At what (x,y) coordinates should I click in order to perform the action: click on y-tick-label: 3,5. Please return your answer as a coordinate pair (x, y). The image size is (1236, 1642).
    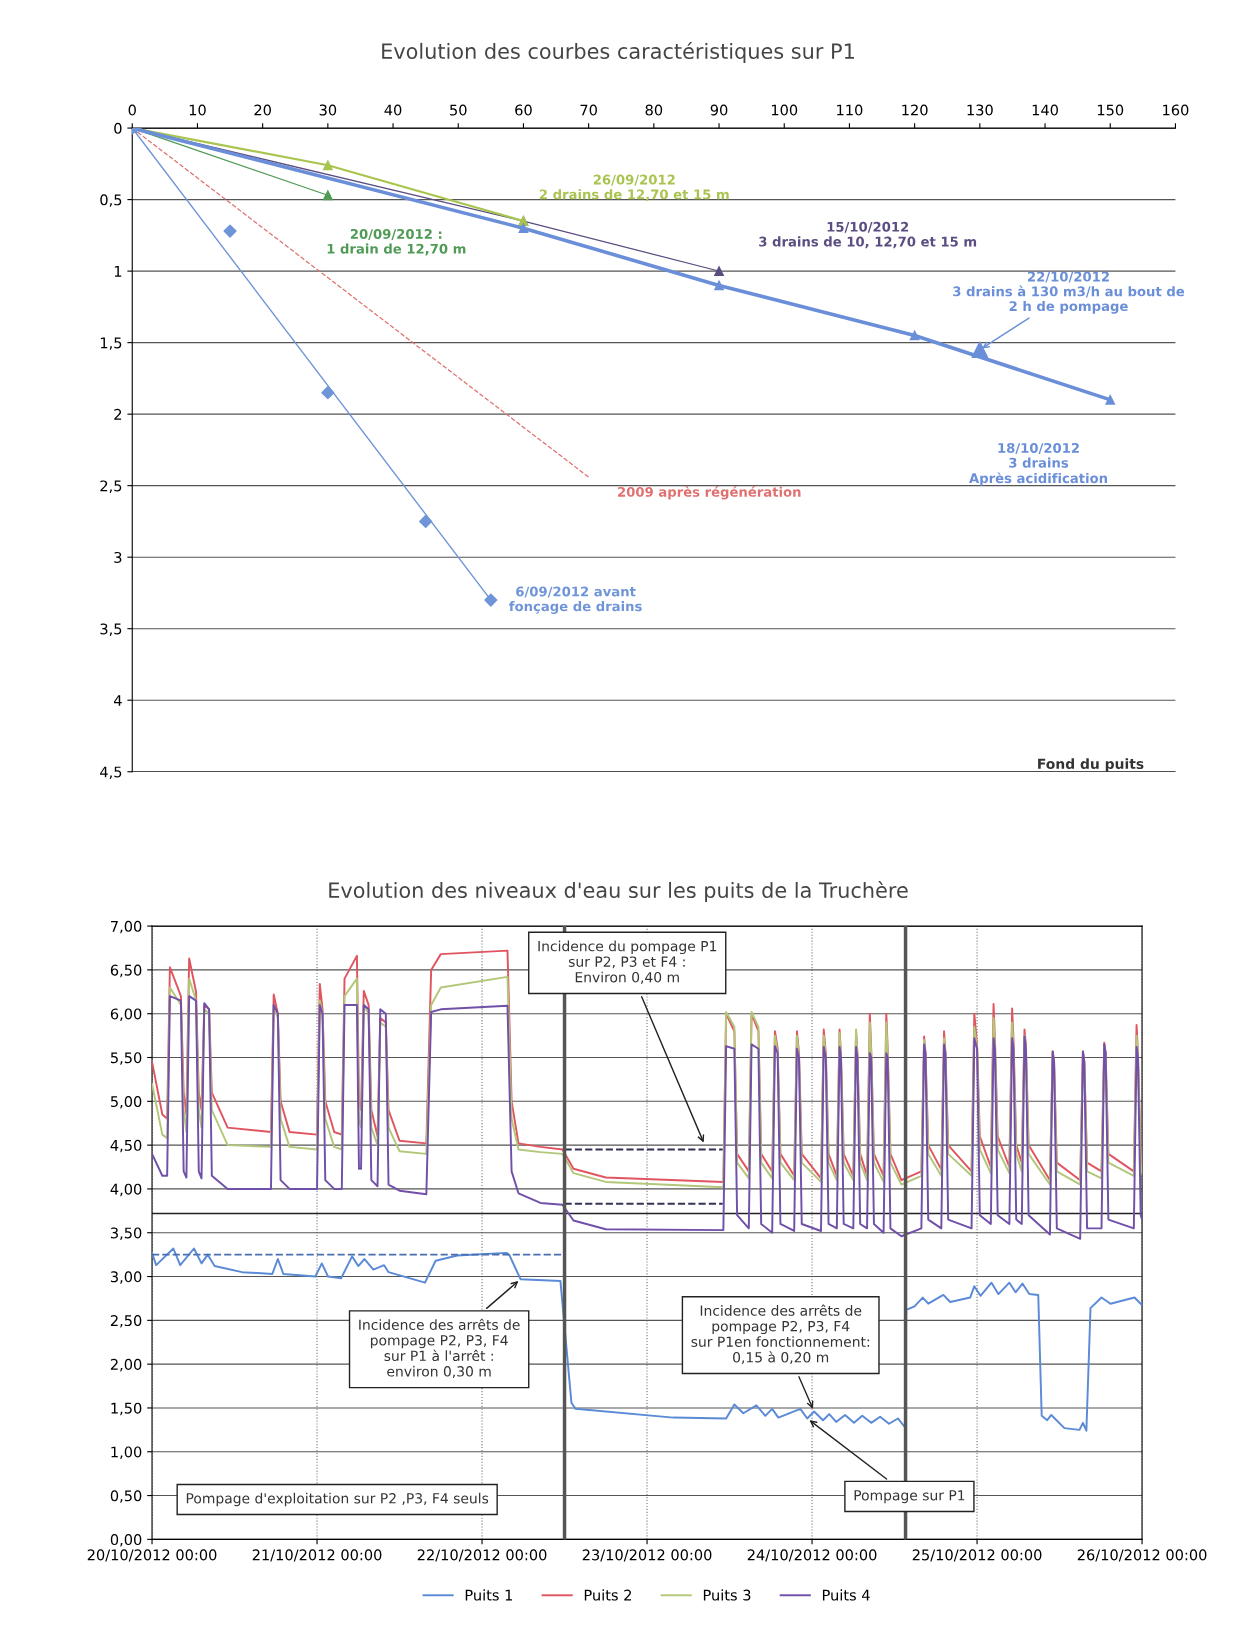
    Looking at the image, I should click on (111, 629).